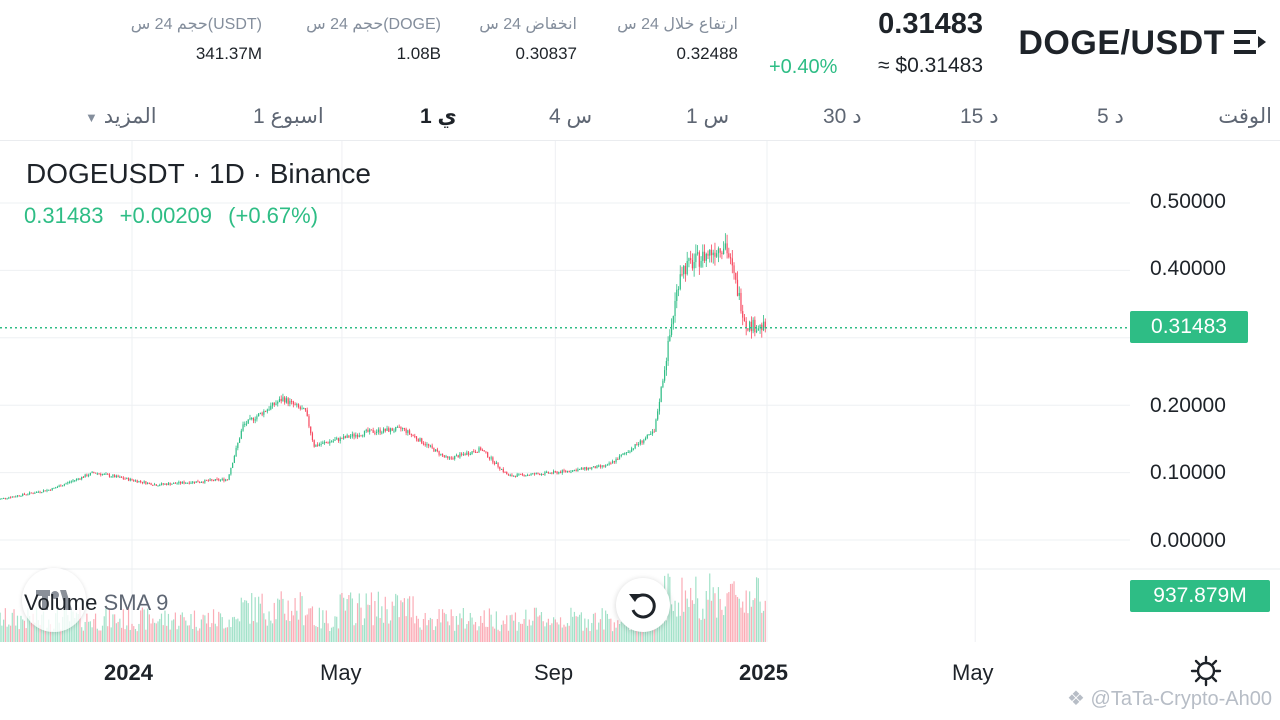  What do you see at coordinates (64, 215) in the screenshot?
I see `ohlc-price: 0.31483` at bounding box center [64, 215].